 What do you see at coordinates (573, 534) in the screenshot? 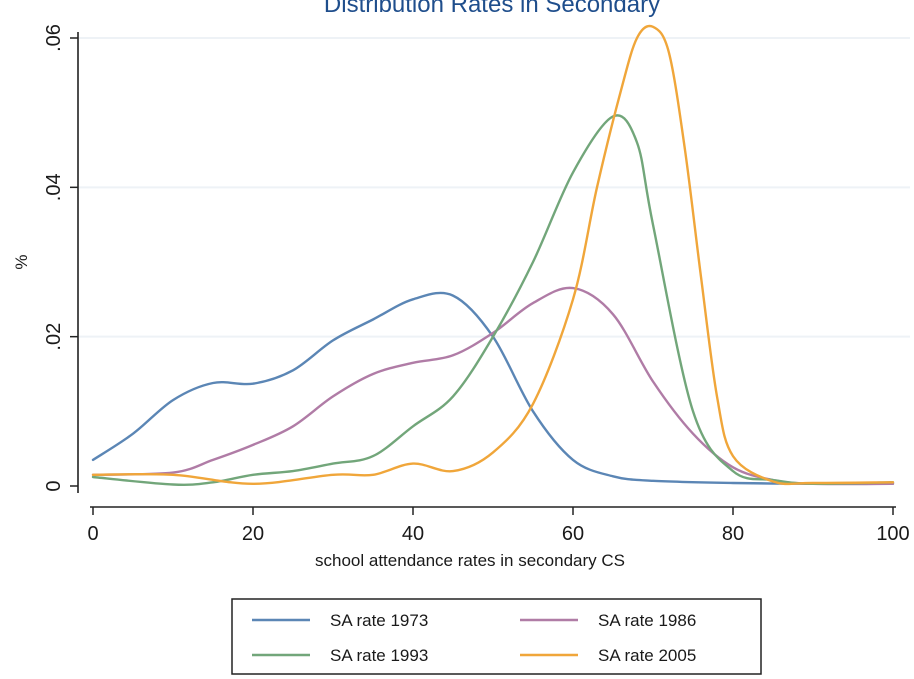
I see `x-tick-label-3: 60` at bounding box center [573, 534].